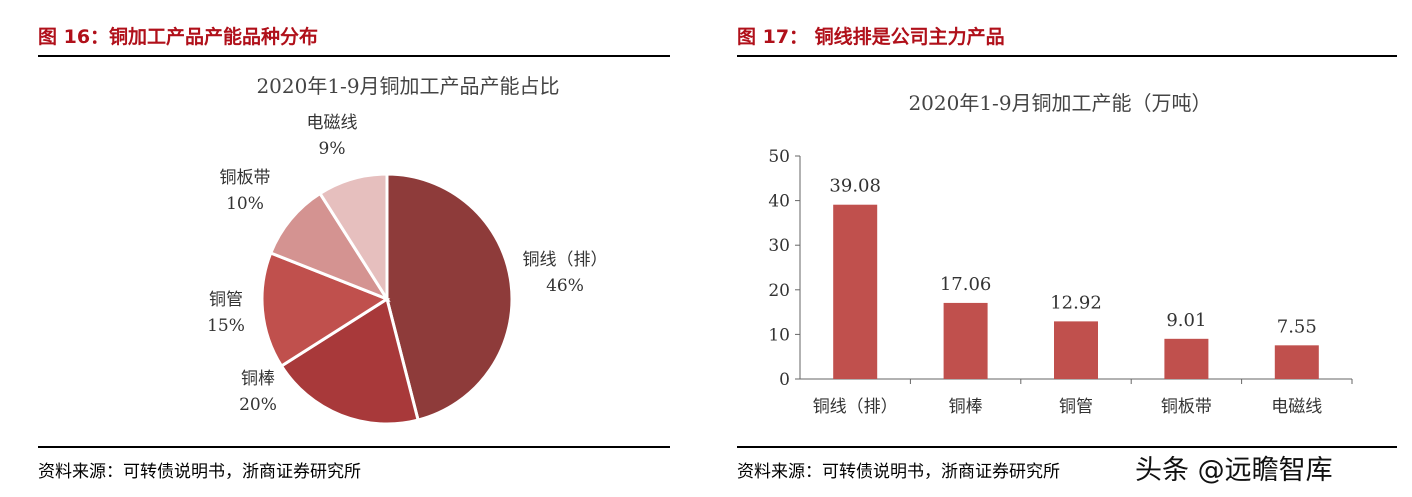 The height and width of the screenshot is (497, 1412). I want to click on y-tick-label: 10, so click(779, 335).